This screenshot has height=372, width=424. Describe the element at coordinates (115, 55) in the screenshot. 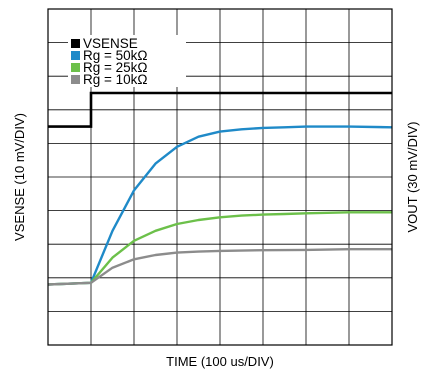

I see `legend-label: Rg = 50kΩ` at that location.